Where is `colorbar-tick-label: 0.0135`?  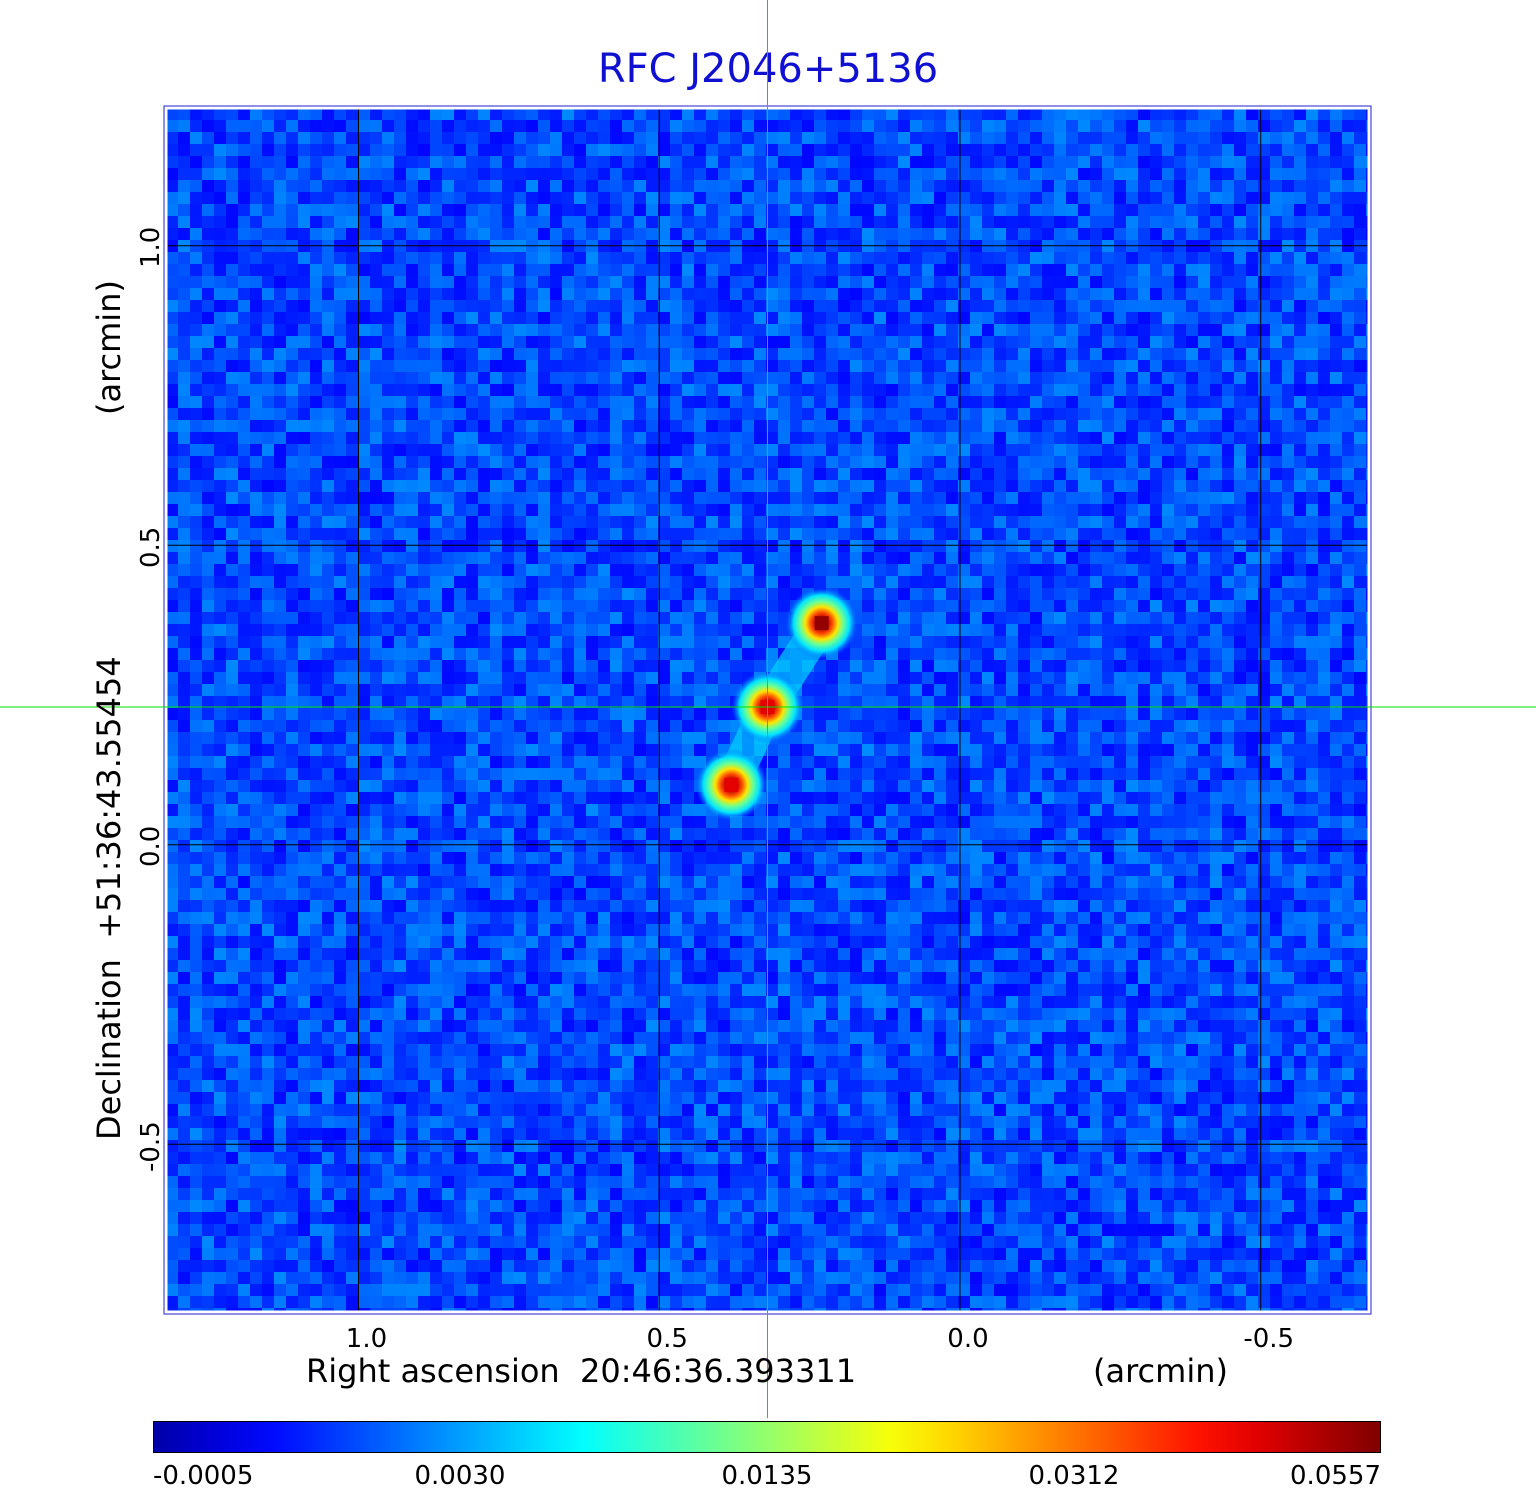 colorbar-tick-label: 0.0135 is located at coordinates (767, 1476).